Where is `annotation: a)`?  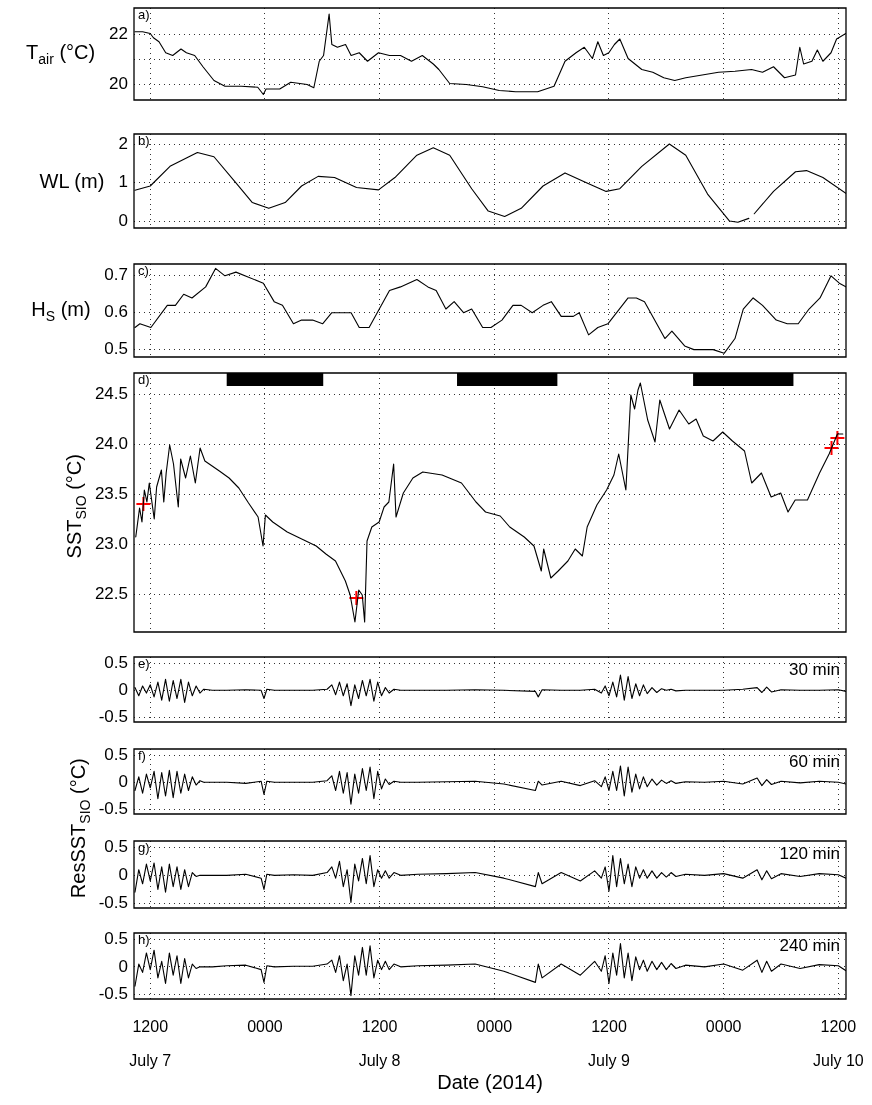
annotation: a) is located at coordinates (144, 15).